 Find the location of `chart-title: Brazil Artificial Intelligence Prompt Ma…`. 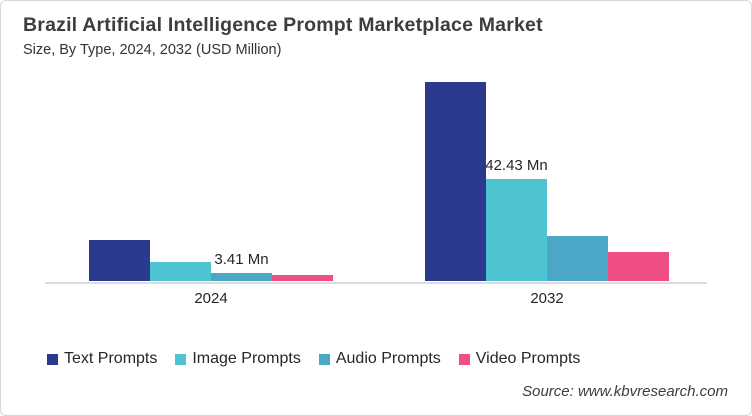

chart-title: Brazil Artificial Intelligence Prompt Ma… is located at coordinates (283, 25).